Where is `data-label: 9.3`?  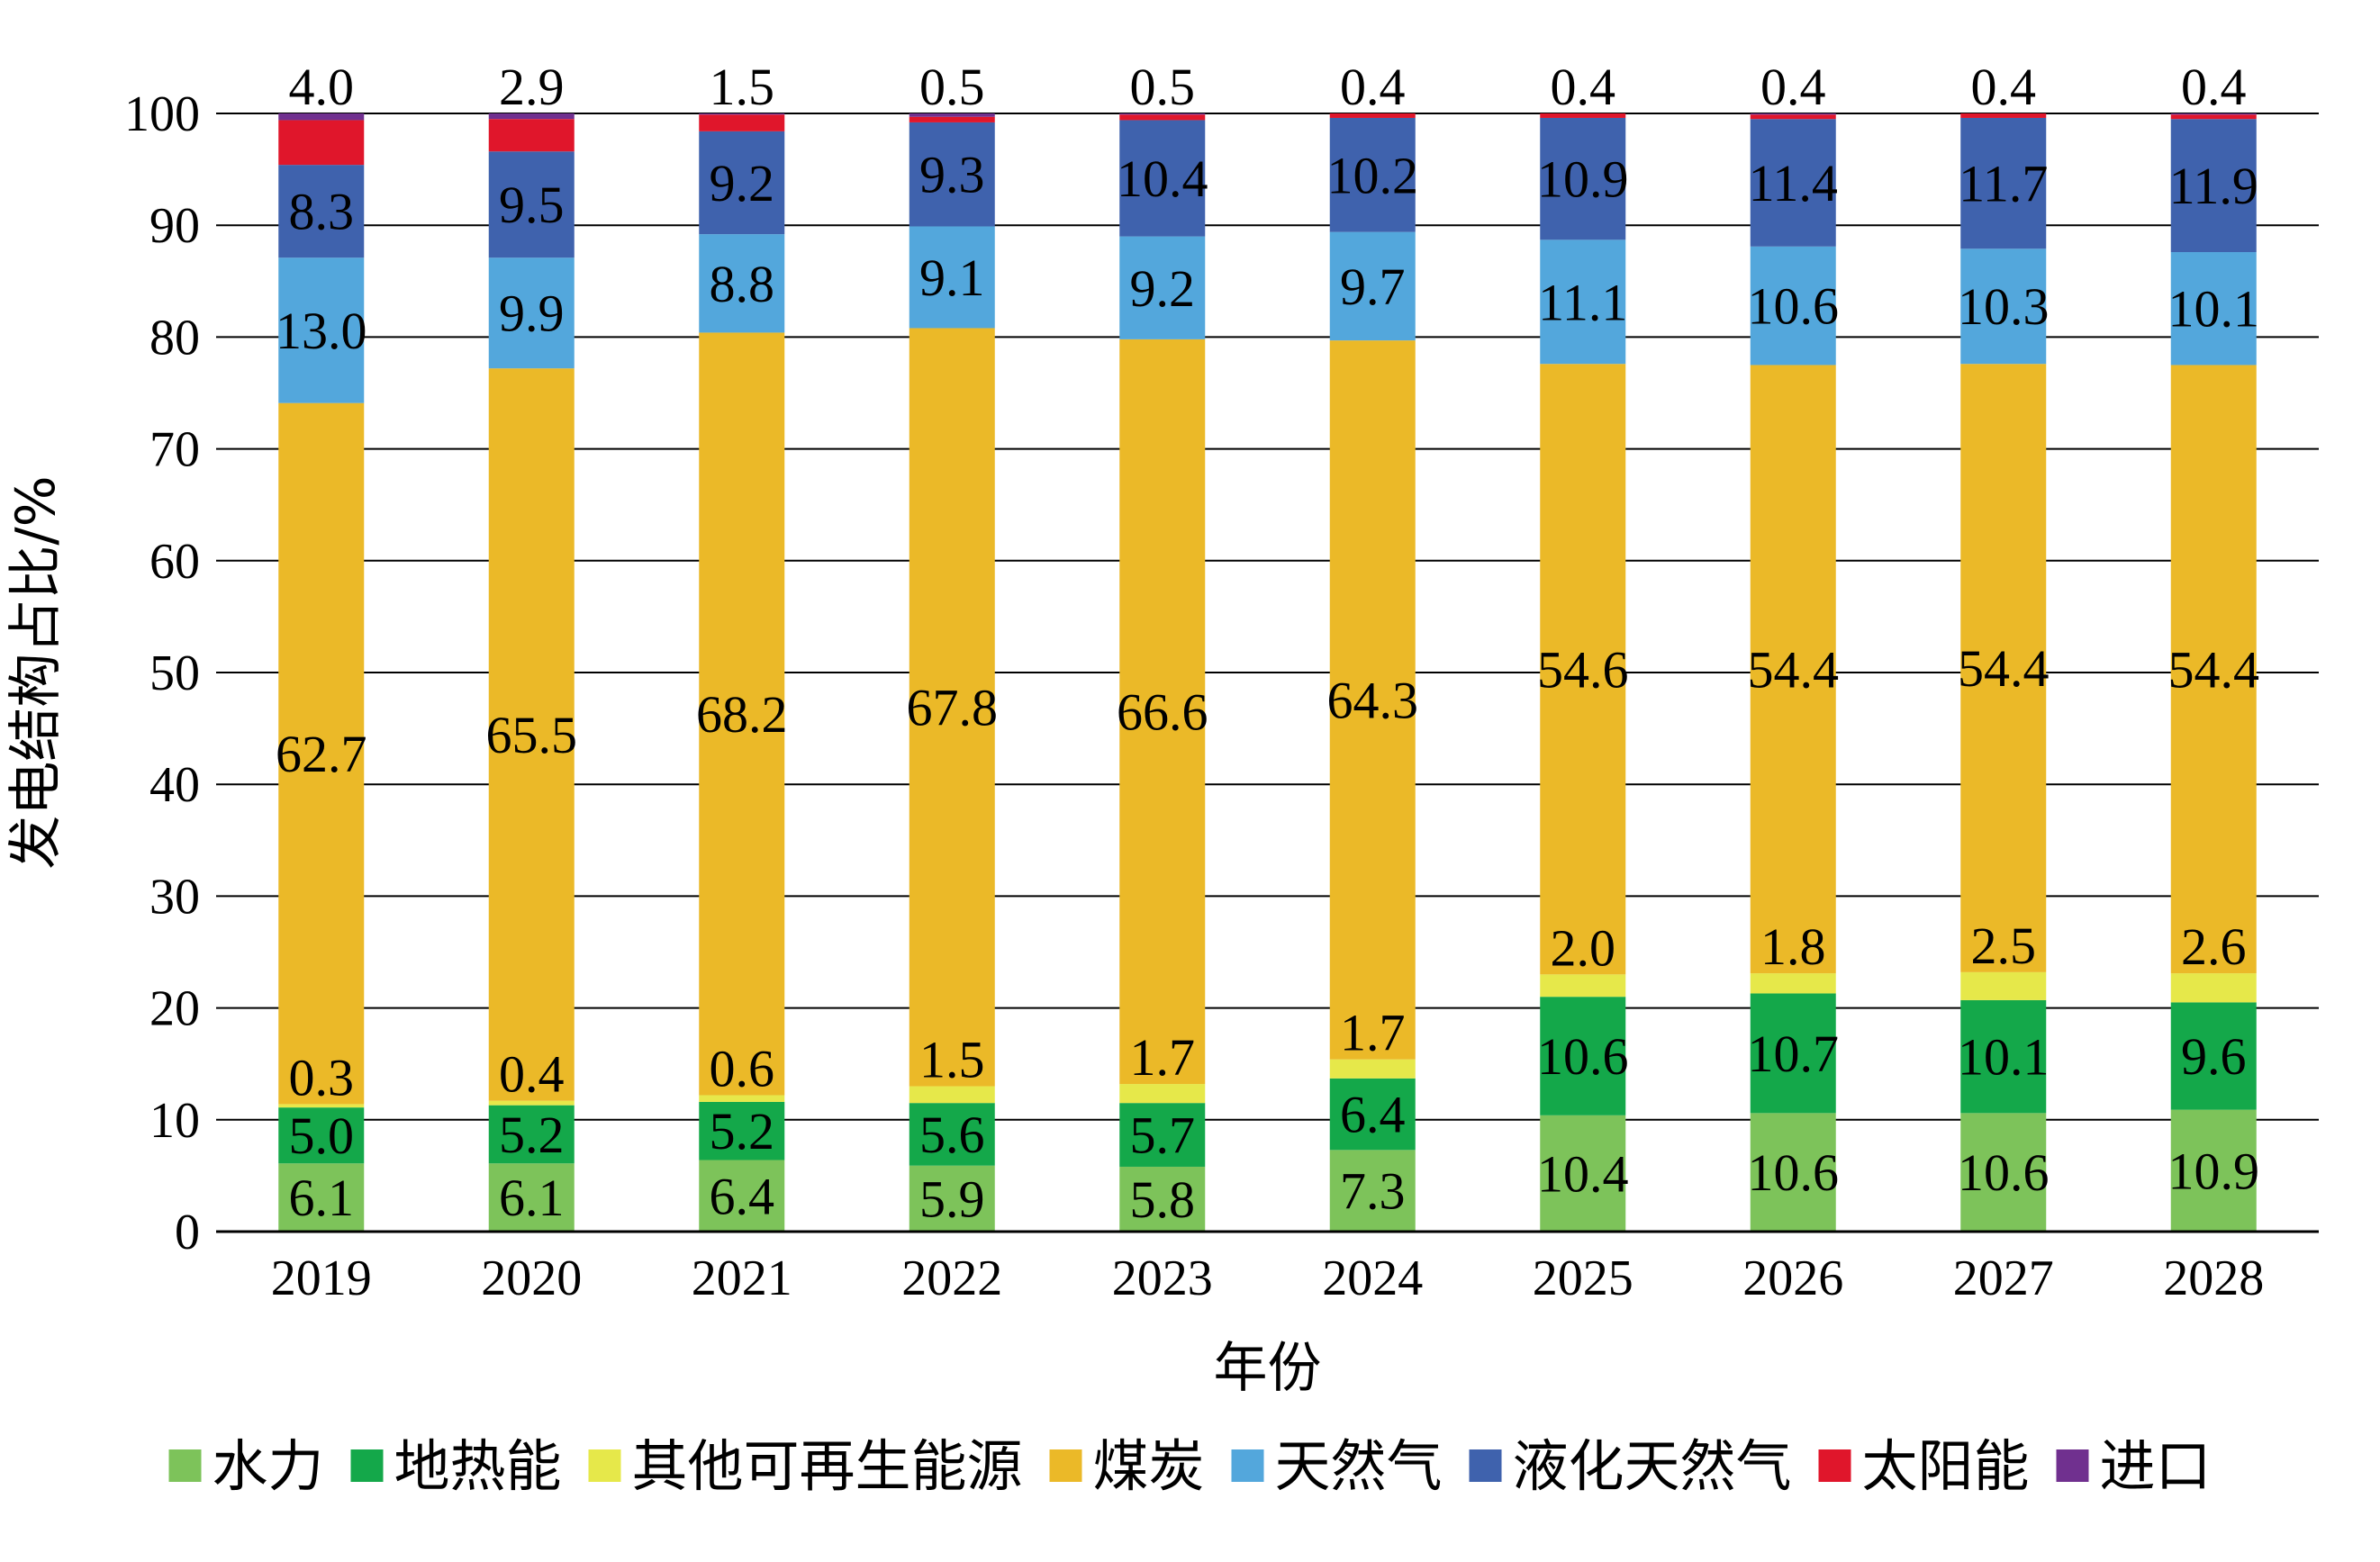 data-label: 9.3 is located at coordinates (952, 175).